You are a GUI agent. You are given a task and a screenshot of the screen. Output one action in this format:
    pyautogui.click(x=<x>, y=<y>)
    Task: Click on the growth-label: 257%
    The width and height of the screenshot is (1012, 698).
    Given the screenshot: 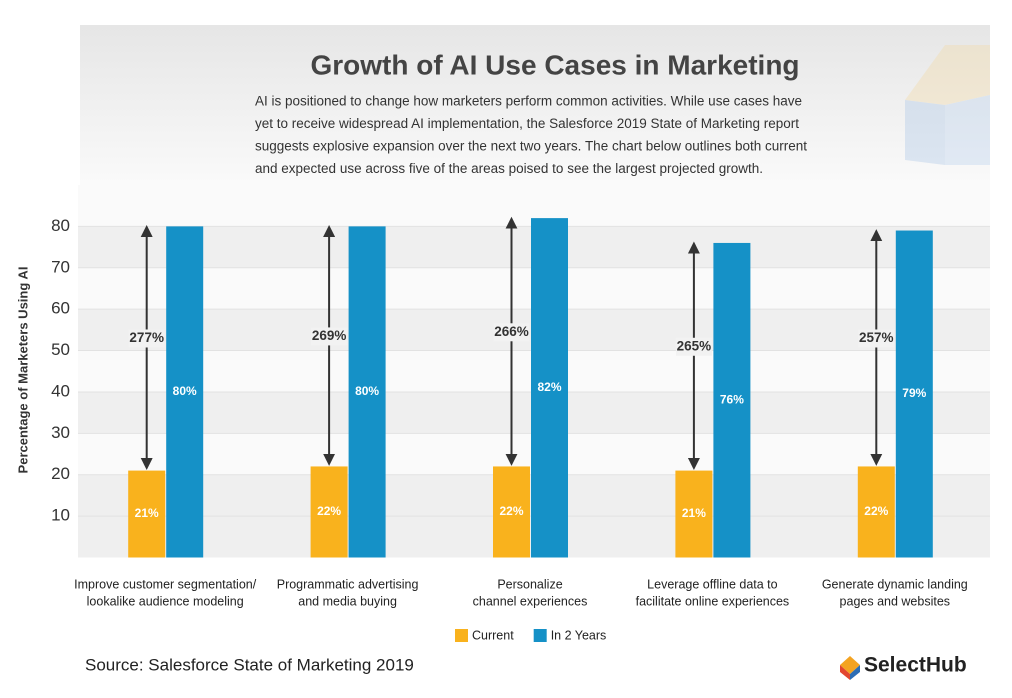 What is the action you would take?
    pyautogui.click(x=876, y=337)
    